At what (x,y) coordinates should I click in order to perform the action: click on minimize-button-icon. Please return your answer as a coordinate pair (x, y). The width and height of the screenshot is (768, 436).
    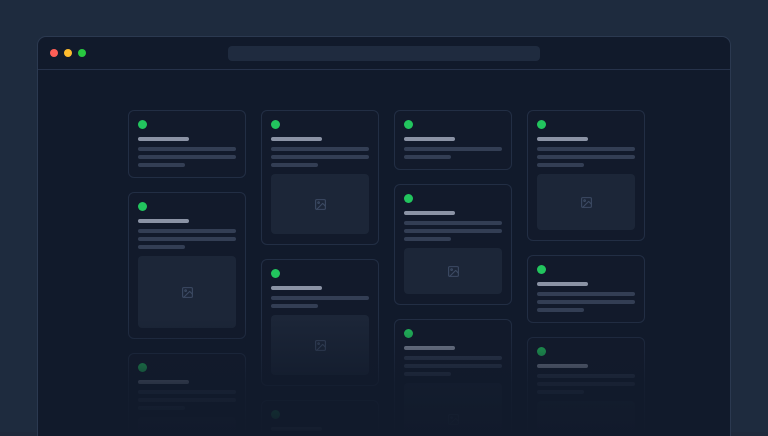
    Looking at the image, I should click on (68, 53).